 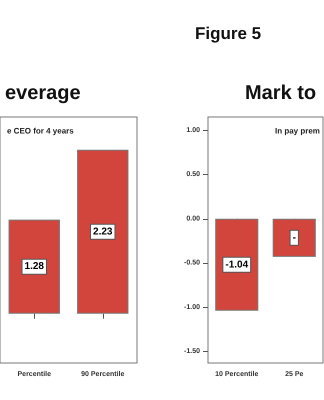 What do you see at coordinates (280, 93) in the screenshot?
I see `chart-title: Mark to` at bounding box center [280, 93].